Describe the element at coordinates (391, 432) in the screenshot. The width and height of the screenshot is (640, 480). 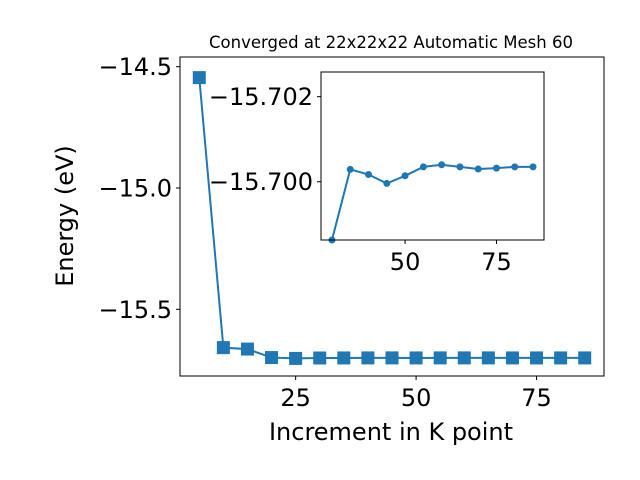
I see `x-axis-title: Increment in K point` at that location.